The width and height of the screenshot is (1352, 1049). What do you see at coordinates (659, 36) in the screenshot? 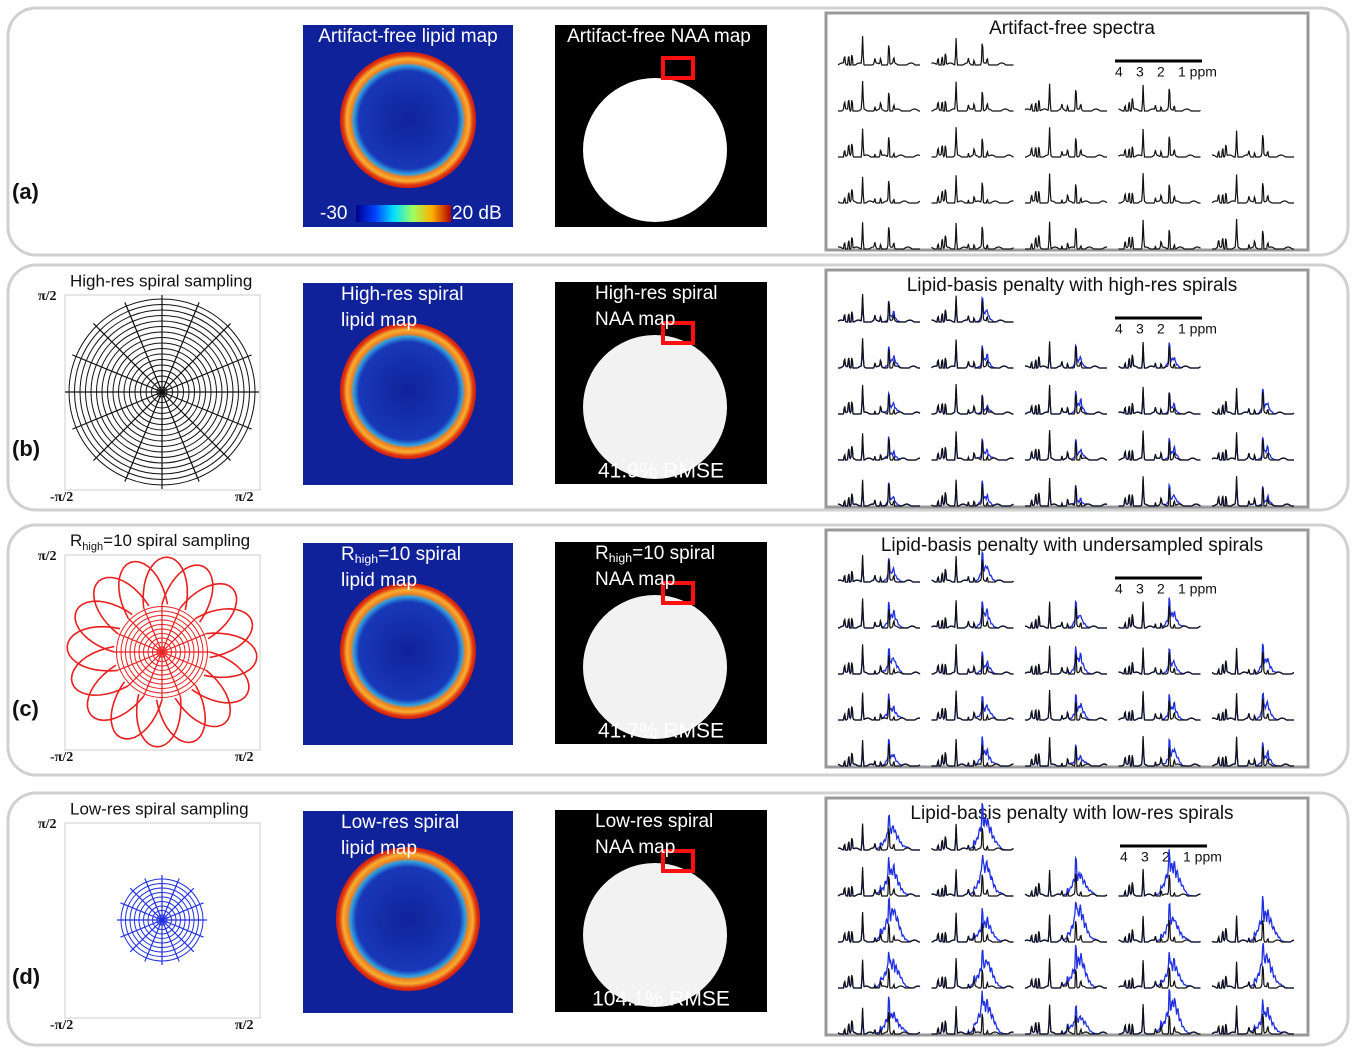
I see `naa-map-title: Artifact-free NAA map` at bounding box center [659, 36].